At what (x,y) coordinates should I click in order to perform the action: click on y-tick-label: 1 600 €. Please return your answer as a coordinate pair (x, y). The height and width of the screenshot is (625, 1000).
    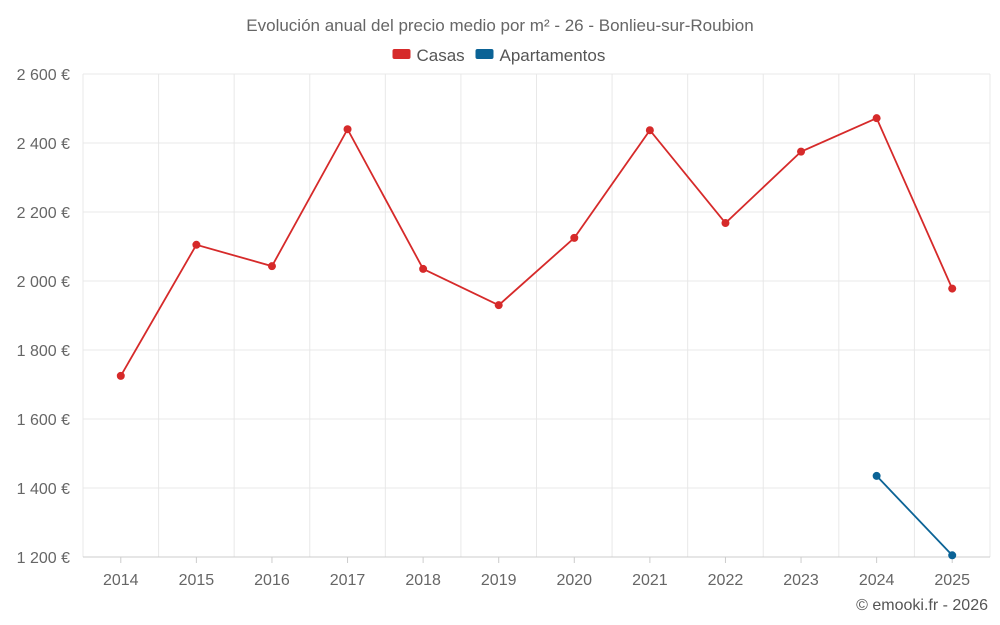
    Looking at the image, I should click on (43, 420).